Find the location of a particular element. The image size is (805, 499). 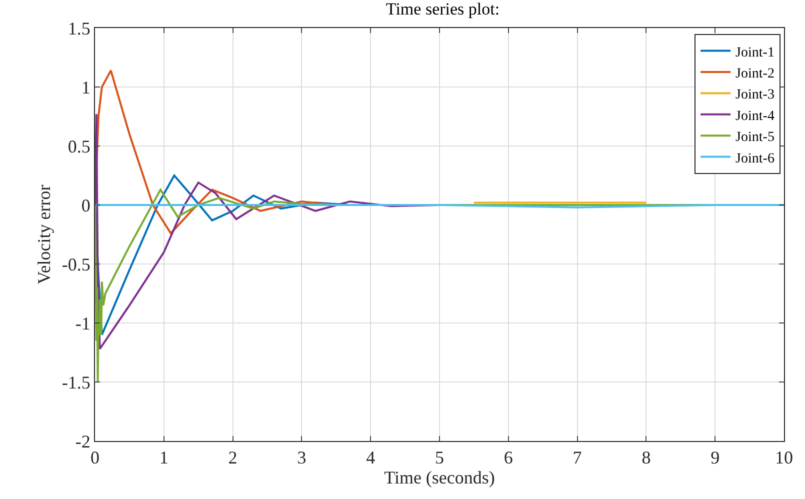

y-tick-label: 1.5 is located at coordinates (79, 28).